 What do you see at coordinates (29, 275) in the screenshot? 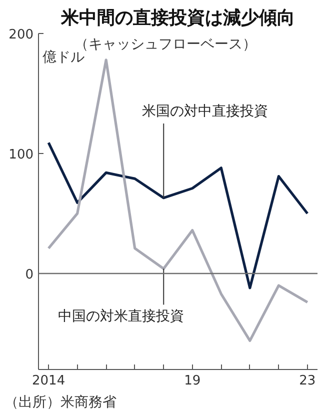
I see `y-tick-label: 0` at bounding box center [29, 275].